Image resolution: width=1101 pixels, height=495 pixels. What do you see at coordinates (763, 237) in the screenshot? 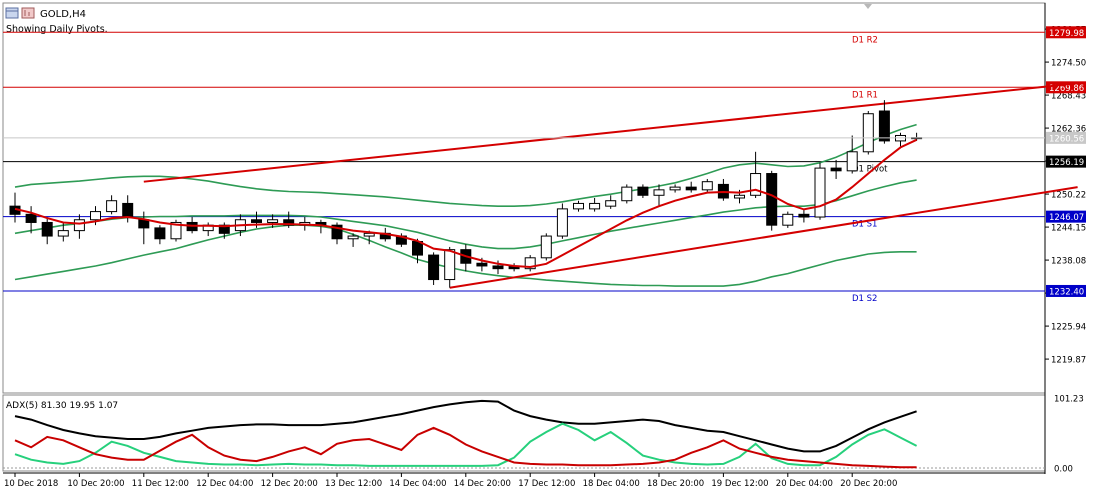
I see `trendline` at bounding box center [763, 237].